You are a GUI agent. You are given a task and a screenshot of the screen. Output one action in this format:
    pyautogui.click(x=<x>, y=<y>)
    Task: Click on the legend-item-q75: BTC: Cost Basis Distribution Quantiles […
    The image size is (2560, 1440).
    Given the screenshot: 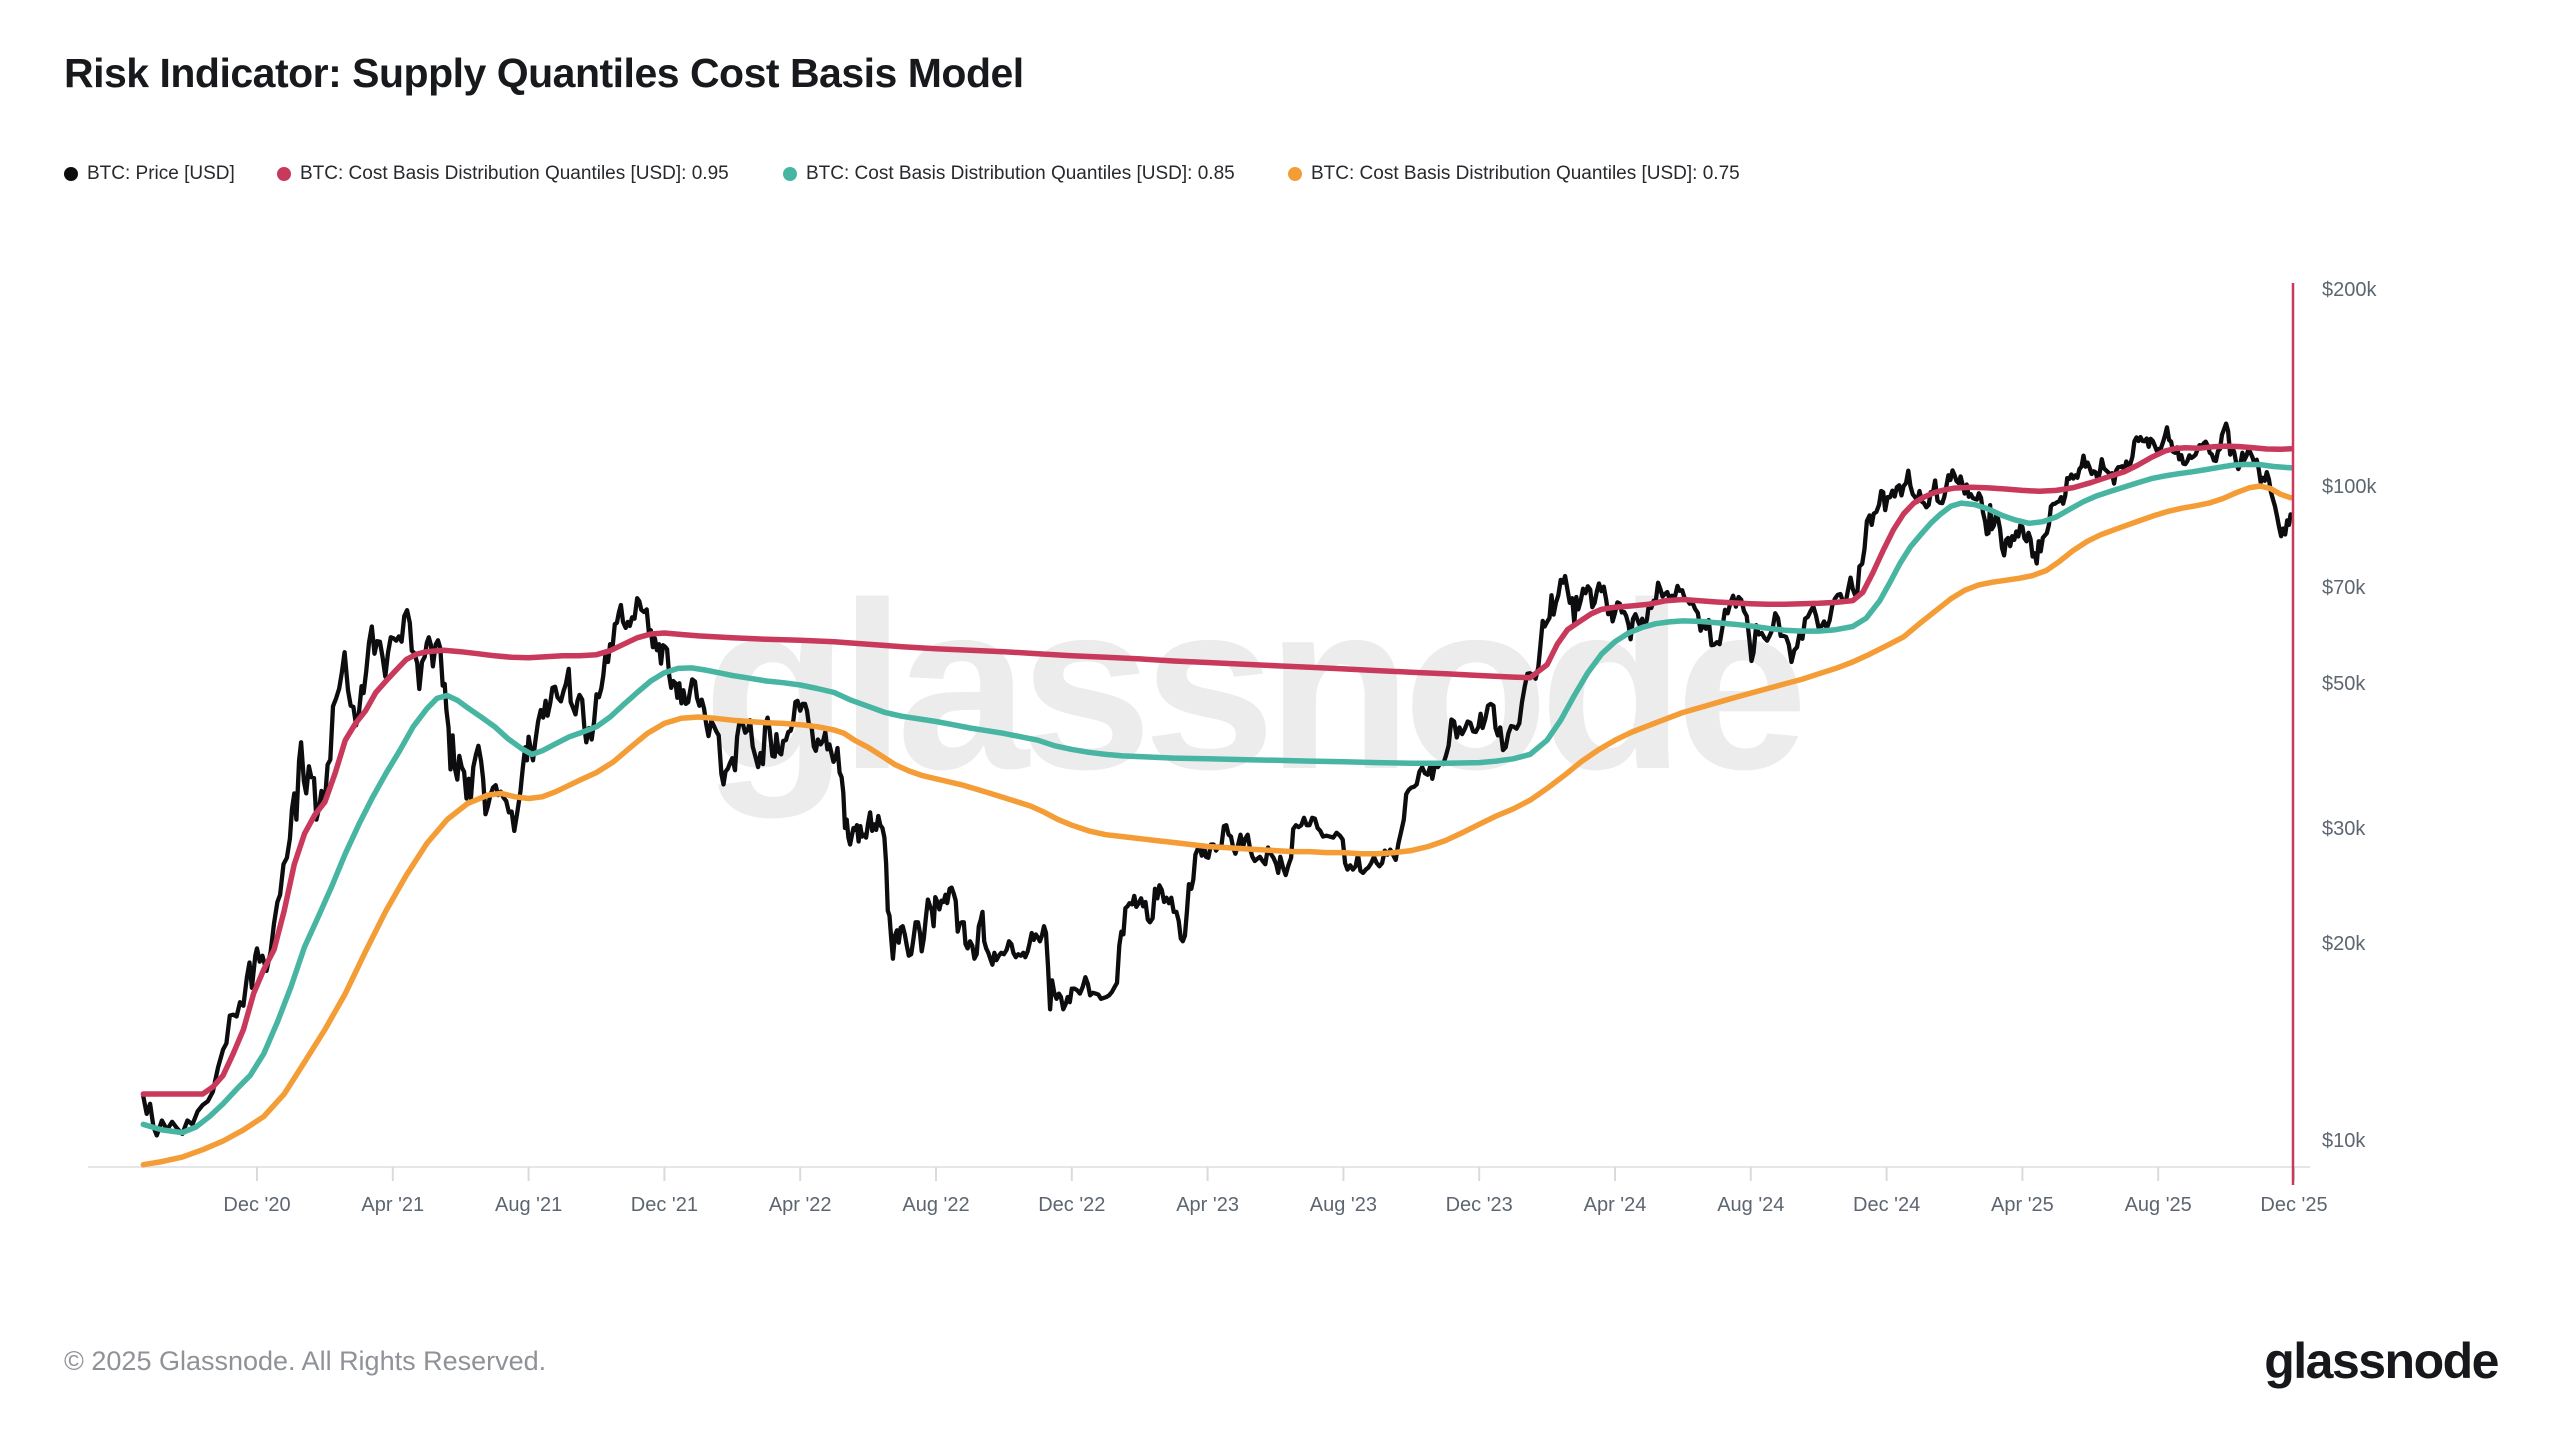 What is the action you would take?
    pyautogui.click(x=1514, y=174)
    